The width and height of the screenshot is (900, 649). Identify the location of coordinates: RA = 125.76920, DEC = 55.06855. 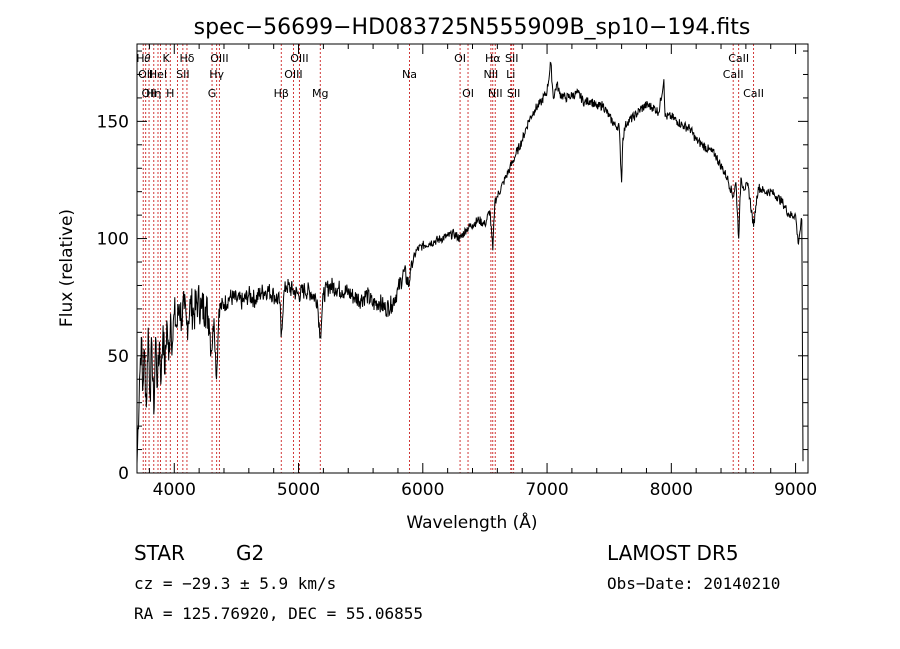
(278, 613).